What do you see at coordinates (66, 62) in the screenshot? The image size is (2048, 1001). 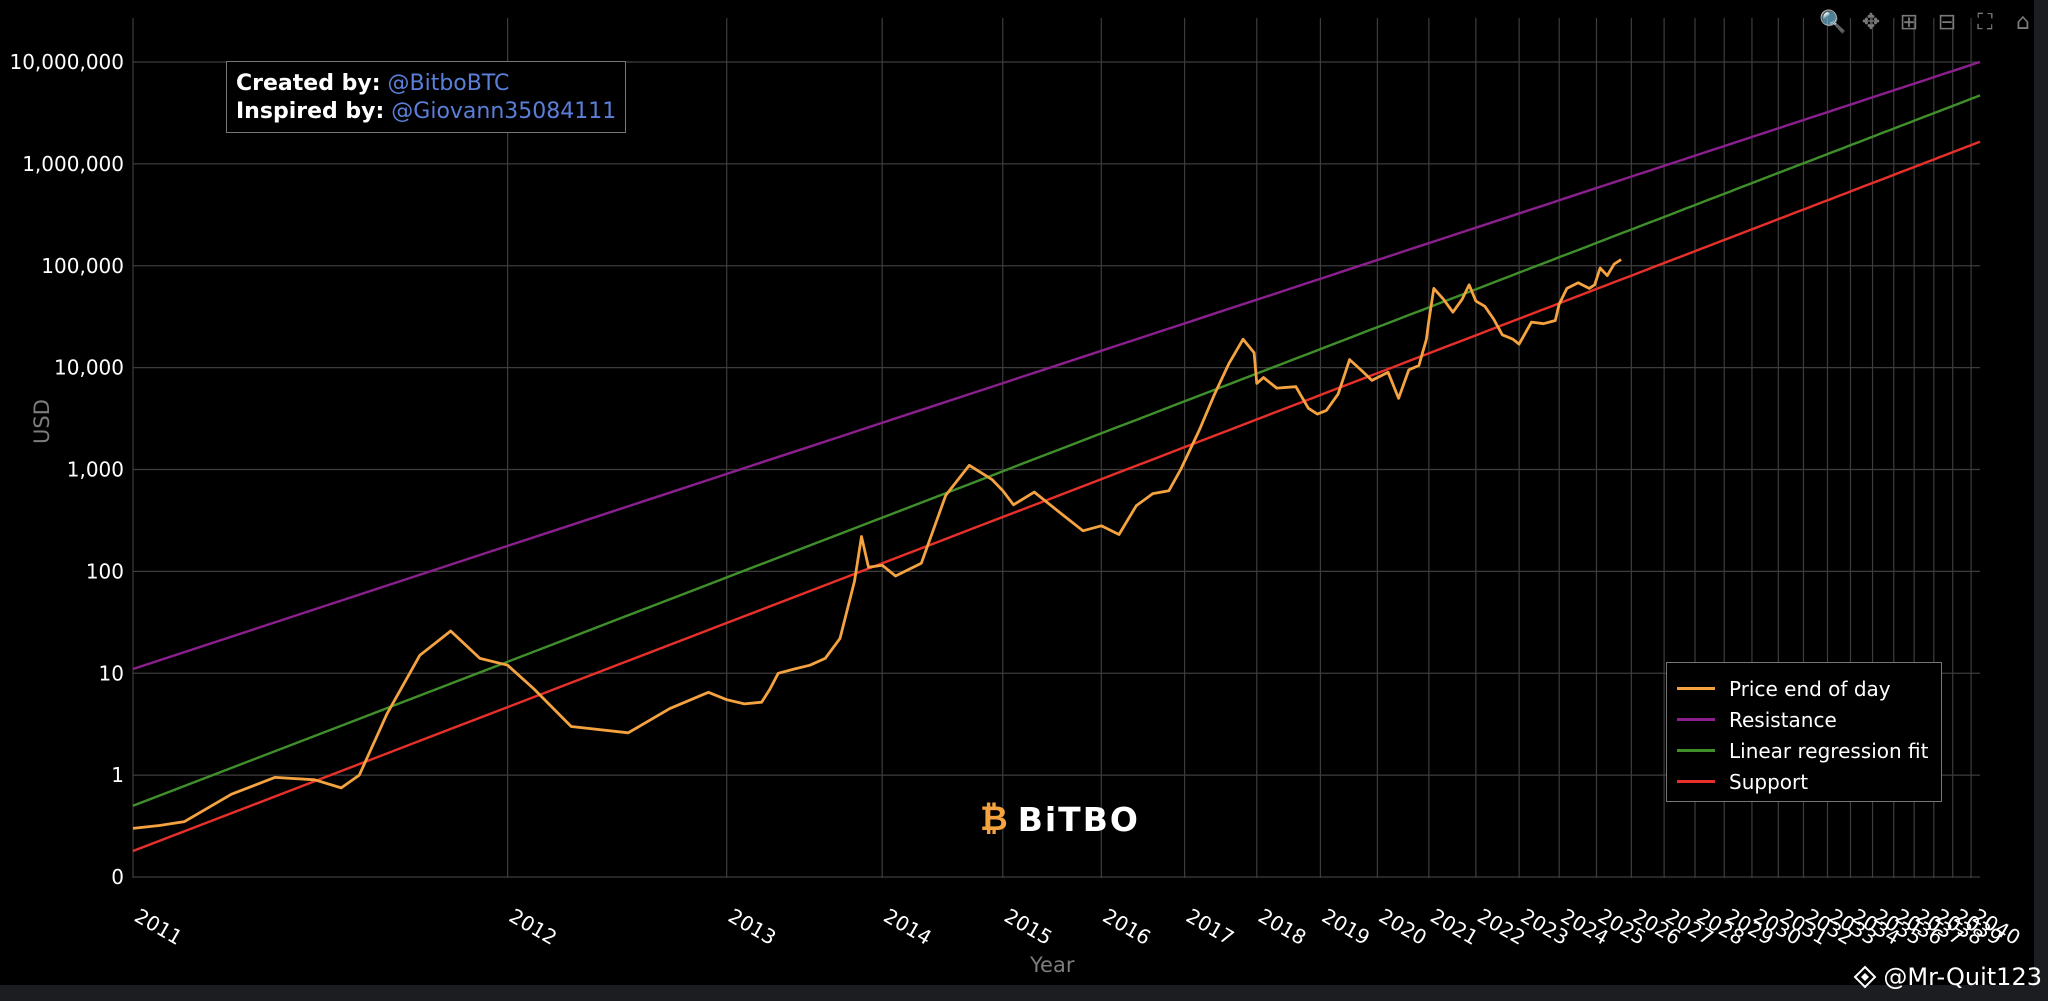 I see `y-tick-label: 10,000,000` at bounding box center [66, 62].